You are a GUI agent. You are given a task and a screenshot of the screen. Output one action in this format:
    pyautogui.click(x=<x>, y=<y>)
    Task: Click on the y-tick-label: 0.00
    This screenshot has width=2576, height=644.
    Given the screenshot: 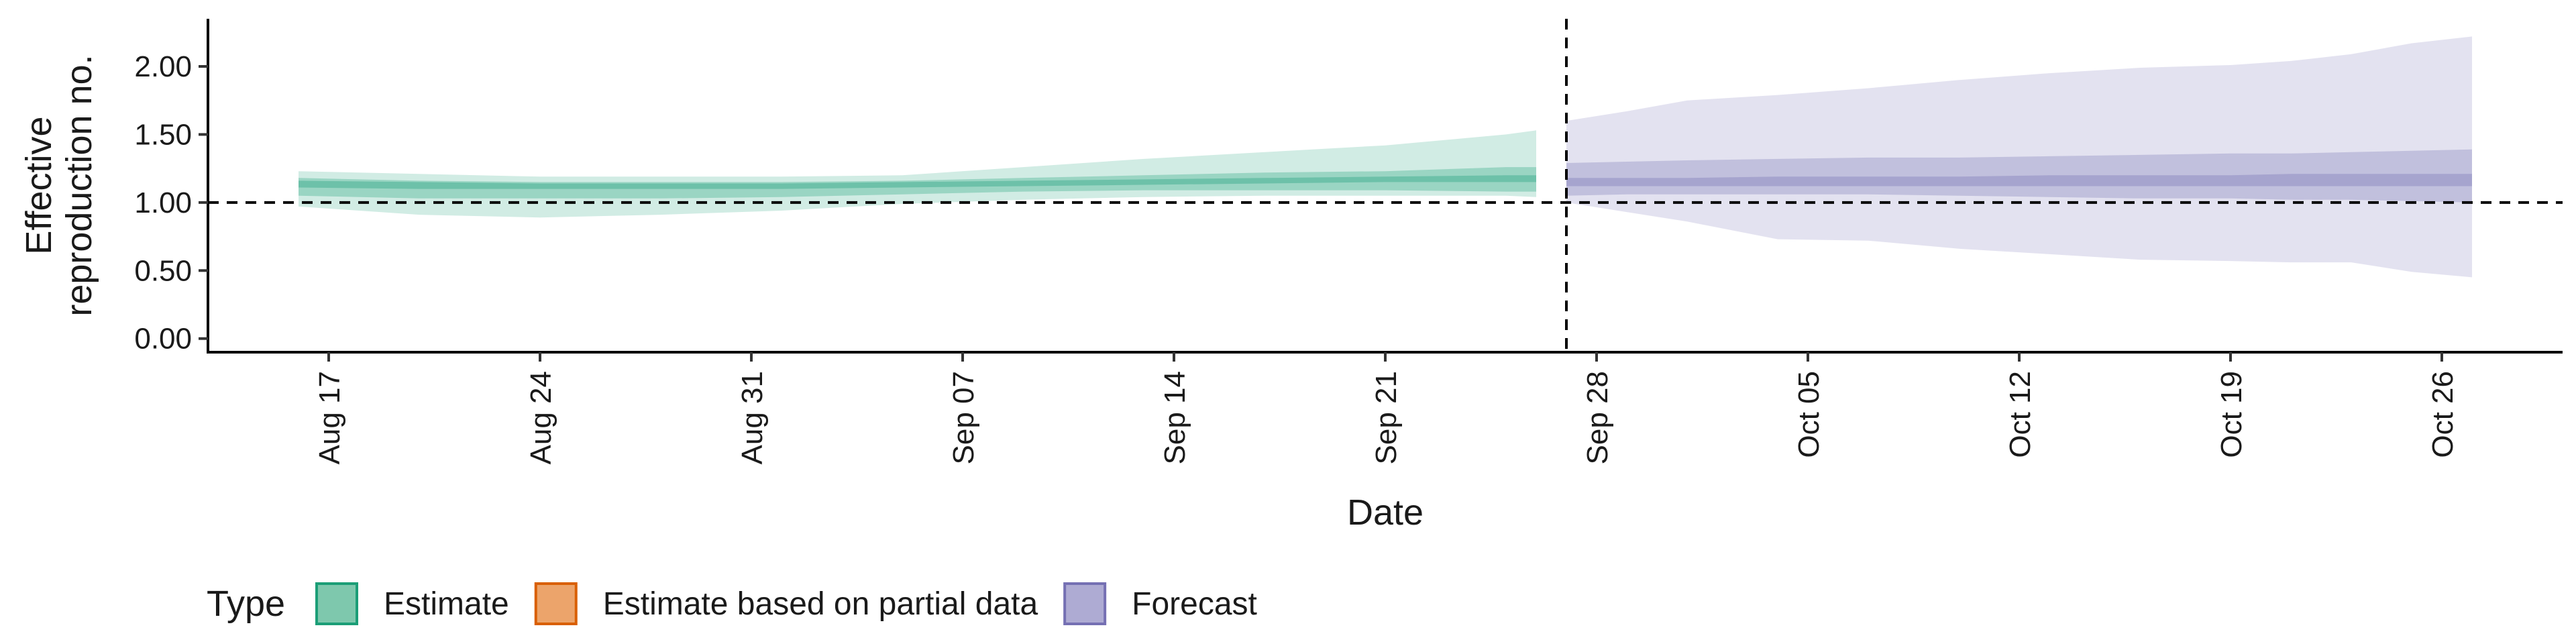 What is the action you would take?
    pyautogui.click(x=163, y=339)
    